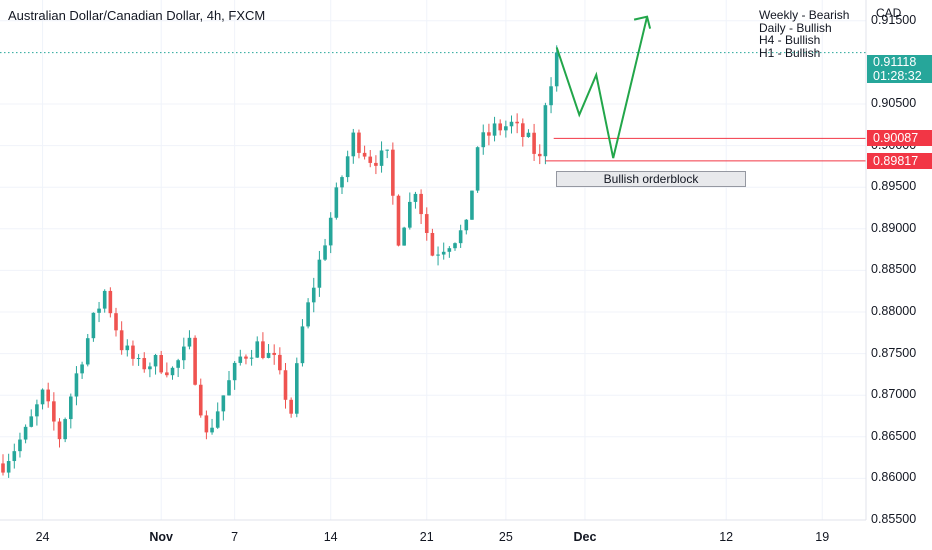 The width and height of the screenshot is (932, 550). I want to click on price-tick-label: 0.86500, so click(894, 435).